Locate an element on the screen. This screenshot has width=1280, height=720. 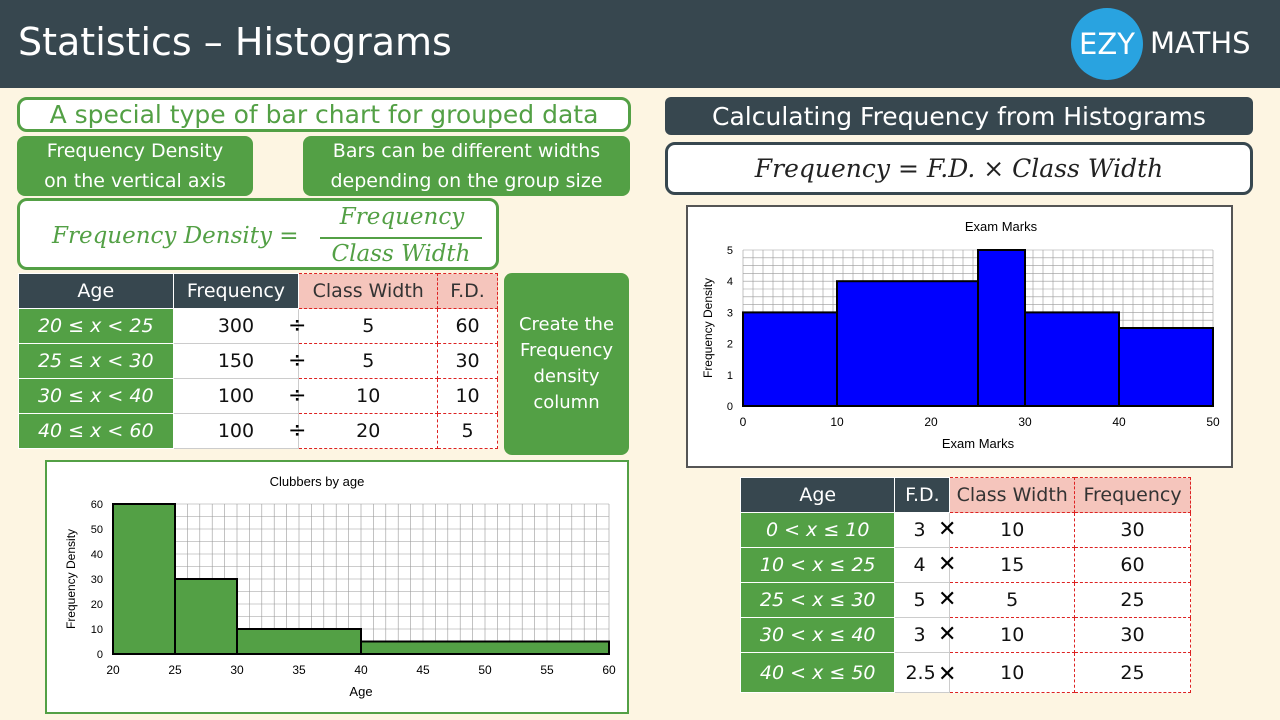
fd-formula-numerator: Frequency is located at coordinates (402, 217).